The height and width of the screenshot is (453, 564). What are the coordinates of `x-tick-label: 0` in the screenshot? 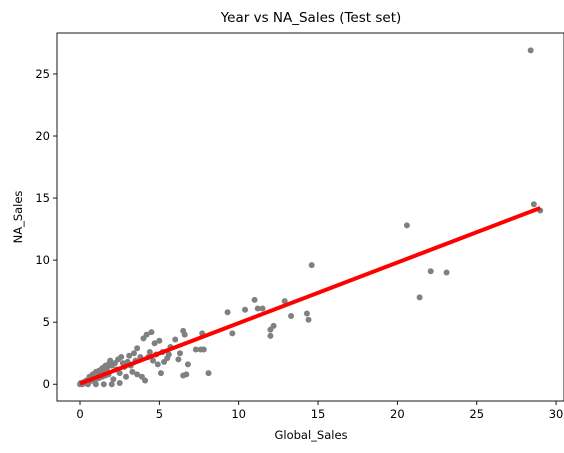 It's located at (79, 414).